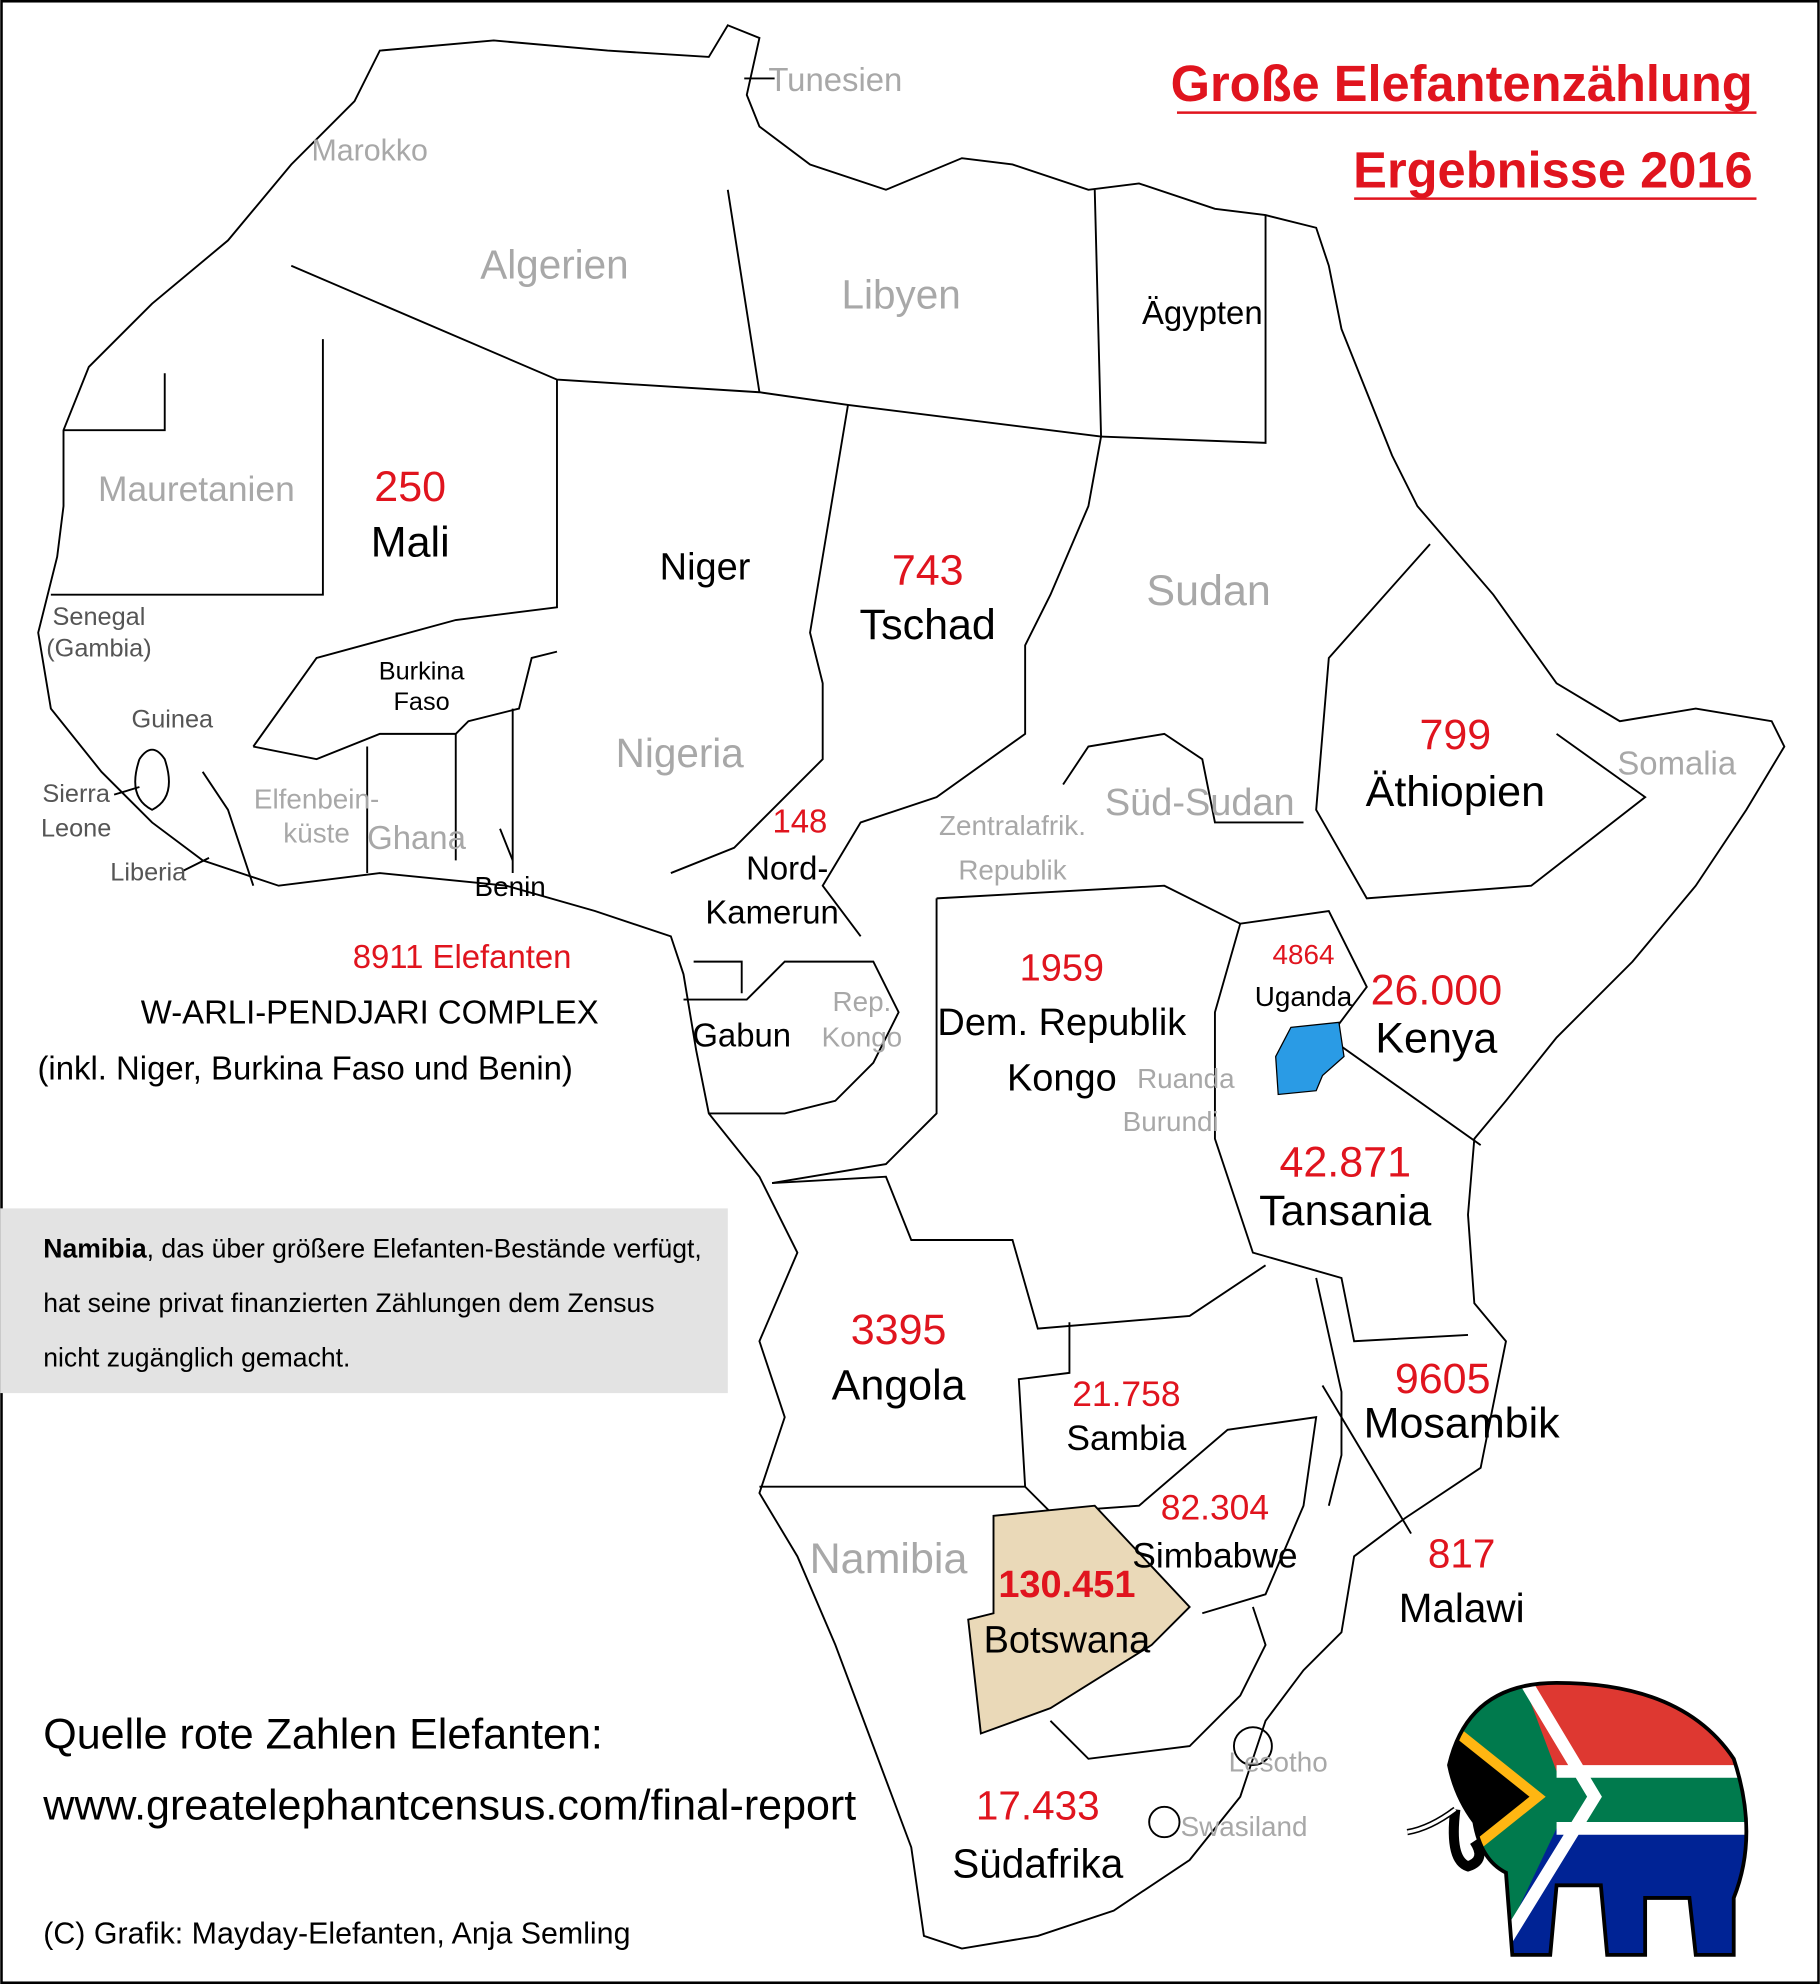 This screenshot has width=1820, height=1984. Describe the element at coordinates (835, 79) in the screenshot. I see `country-label: Tunesien` at that location.